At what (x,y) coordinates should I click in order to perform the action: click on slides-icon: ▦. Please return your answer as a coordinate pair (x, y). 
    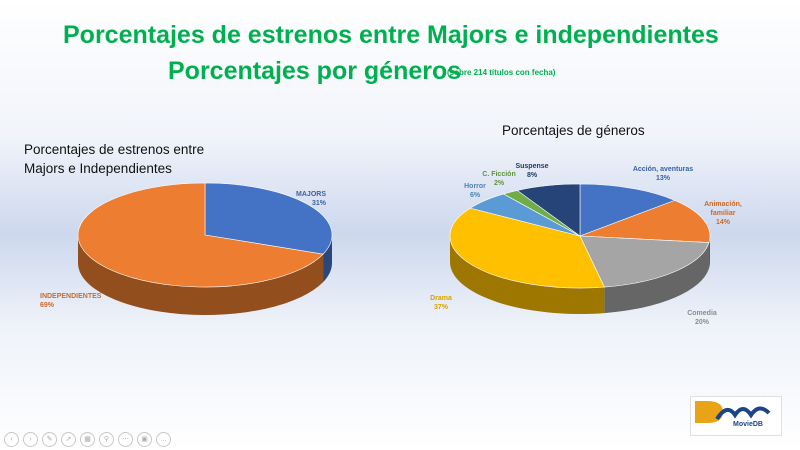
    Looking at the image, I should click on (87, 439).